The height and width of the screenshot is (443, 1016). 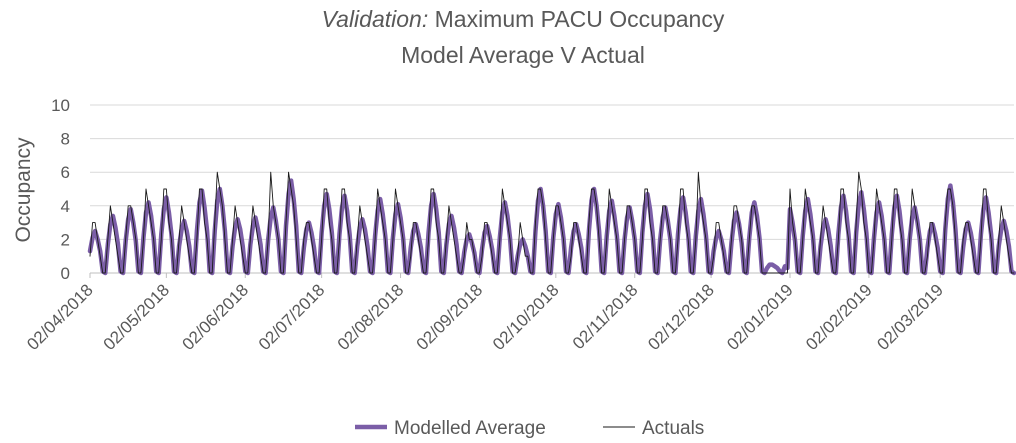 I want to click on x-tick-label: 02/02/2019, so click(x=839, y=317).